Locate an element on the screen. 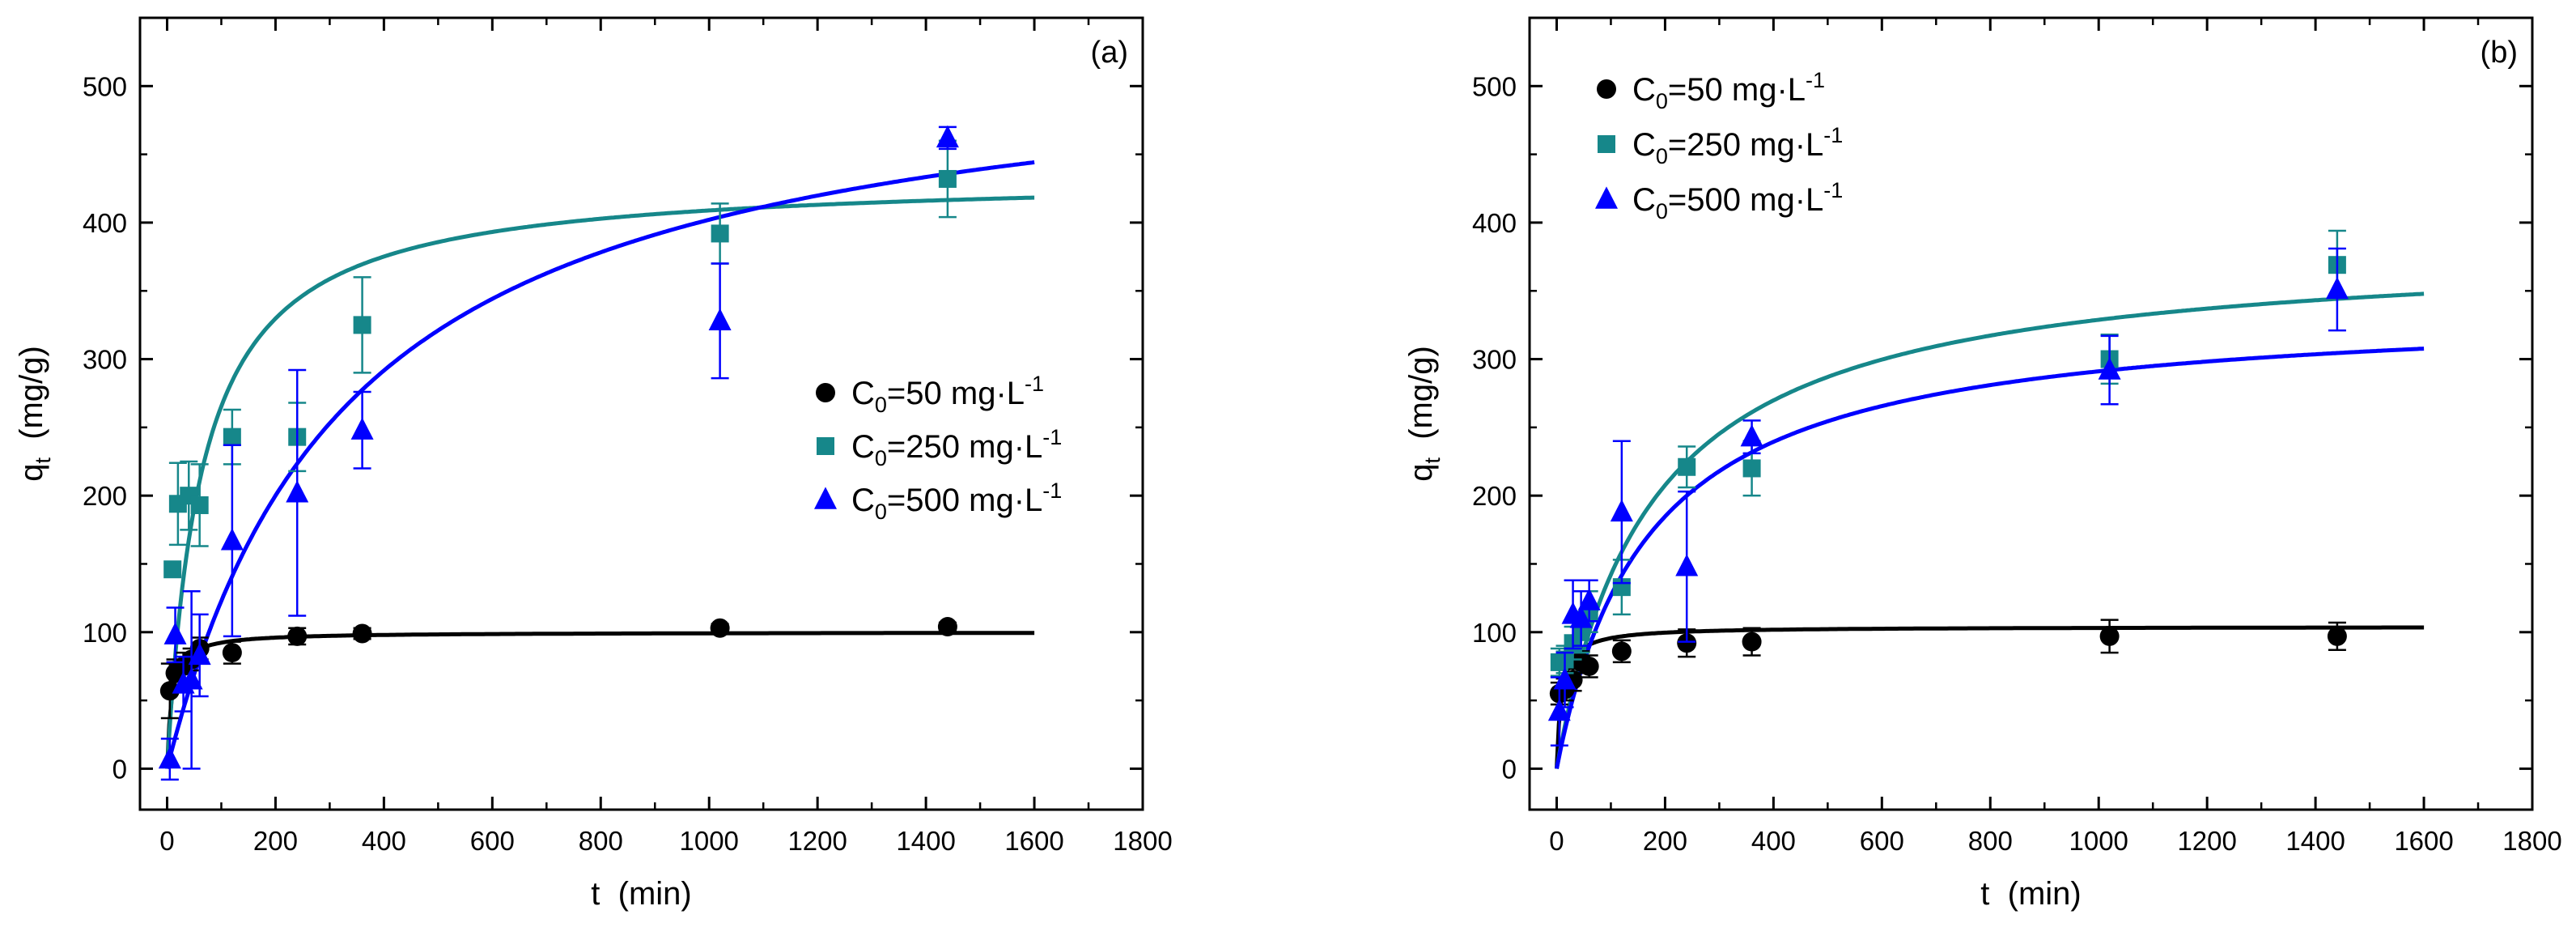 The height and width of the screenshot is (940, 2576). y-tick-label: 500 is located at coordinates (1494, 86).